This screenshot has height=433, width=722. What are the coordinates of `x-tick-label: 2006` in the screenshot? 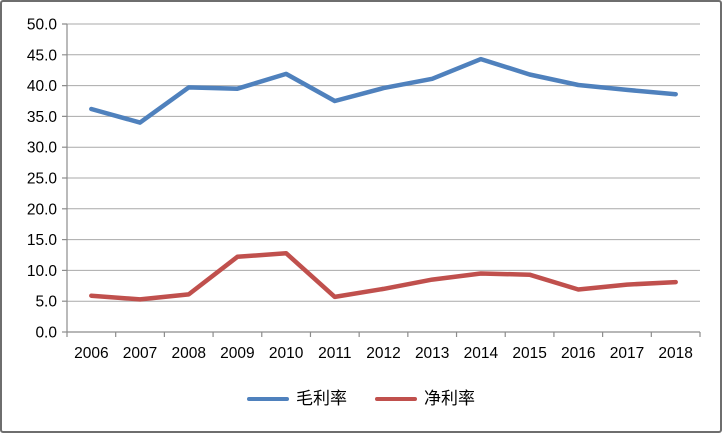 It's located at (91, 353).